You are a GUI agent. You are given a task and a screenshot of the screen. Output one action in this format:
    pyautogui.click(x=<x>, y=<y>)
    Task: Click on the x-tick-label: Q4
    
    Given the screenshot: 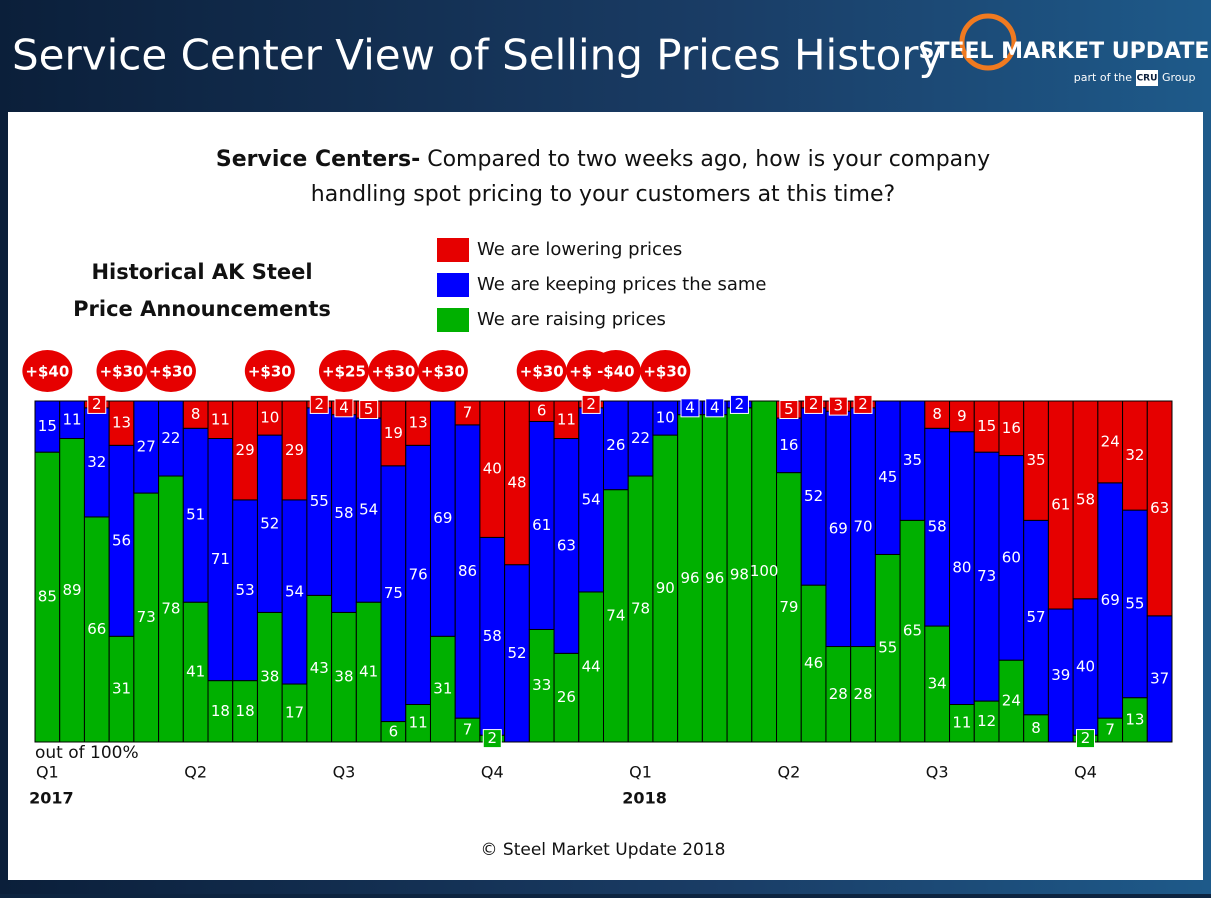 What is the action you would take?
    pyautogui.click(x=1085, y=772)
    